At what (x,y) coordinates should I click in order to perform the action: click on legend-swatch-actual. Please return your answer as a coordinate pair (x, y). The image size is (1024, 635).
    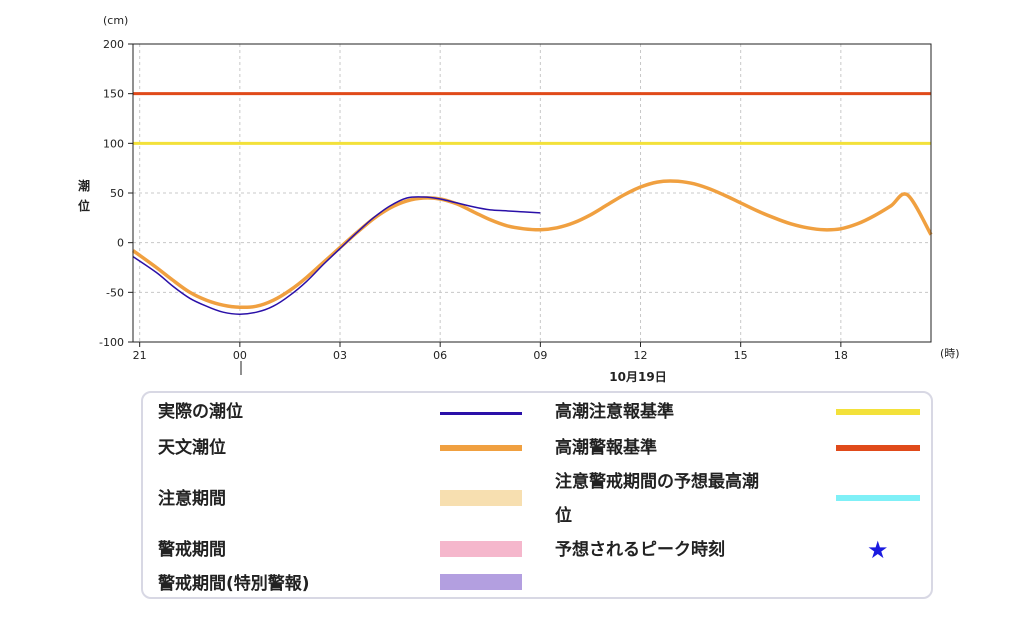
    Looking at the image, I should click on (481, 413).